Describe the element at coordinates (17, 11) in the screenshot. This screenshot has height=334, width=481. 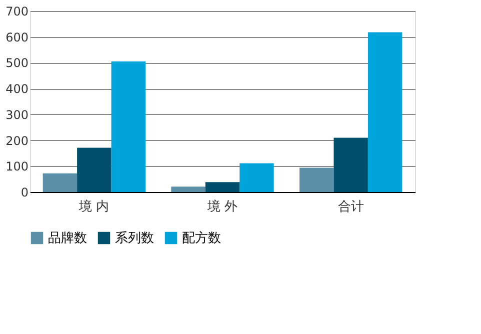
I see `y-tick-label: 700` at that location.